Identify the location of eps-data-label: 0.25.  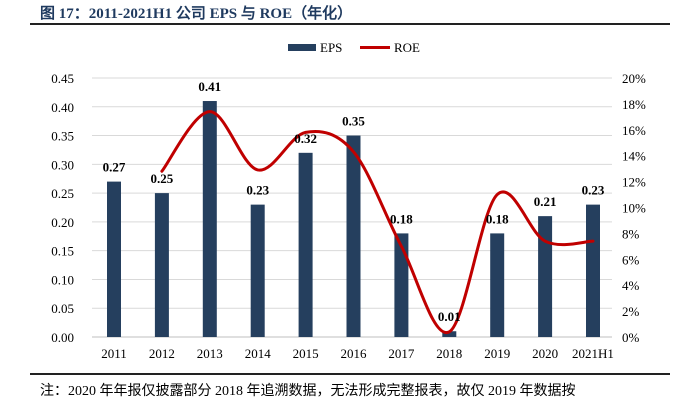
(162, 178).